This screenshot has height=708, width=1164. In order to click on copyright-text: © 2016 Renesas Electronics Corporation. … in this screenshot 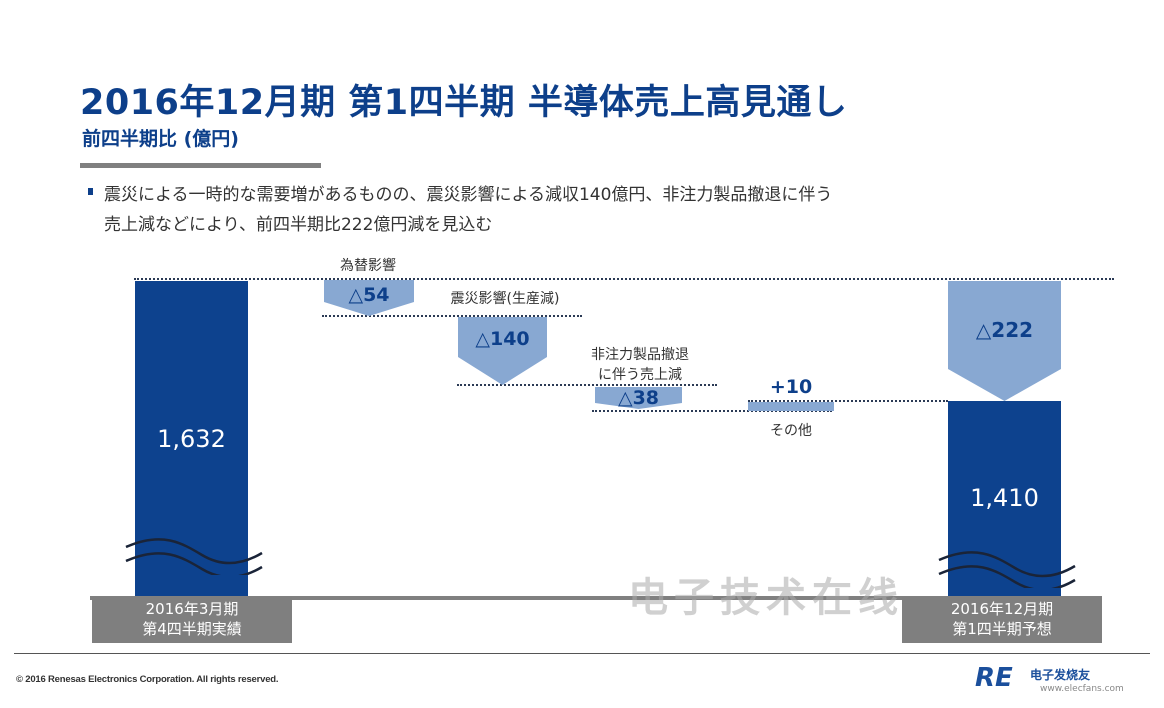, I will do `click(147, 679)`.